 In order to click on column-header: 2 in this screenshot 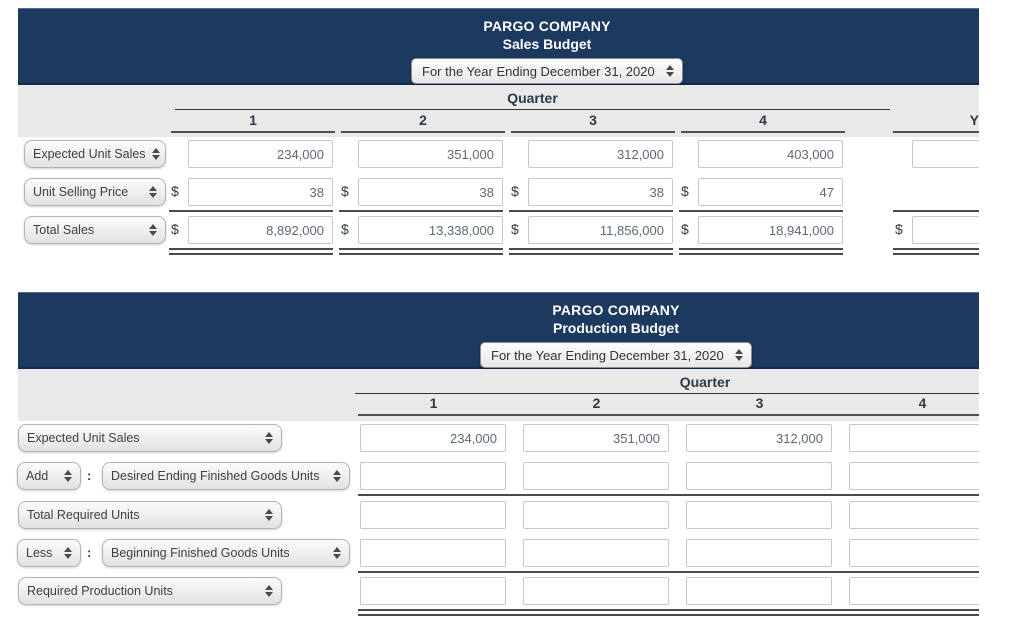, I will do `click(423, 120)`.